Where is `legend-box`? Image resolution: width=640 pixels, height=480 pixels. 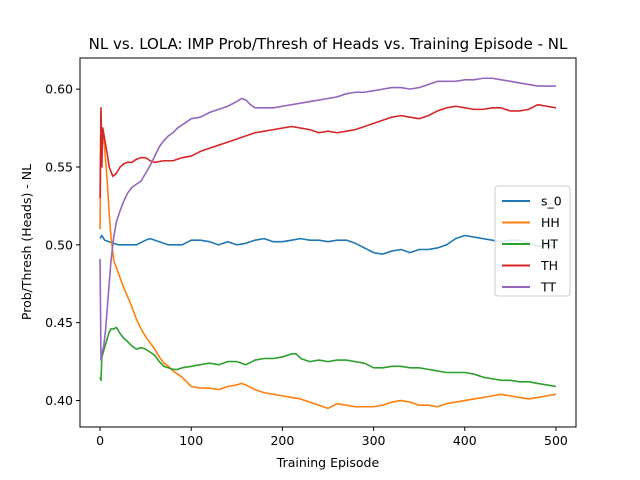
legend-box is located at coordinates (532, 241).